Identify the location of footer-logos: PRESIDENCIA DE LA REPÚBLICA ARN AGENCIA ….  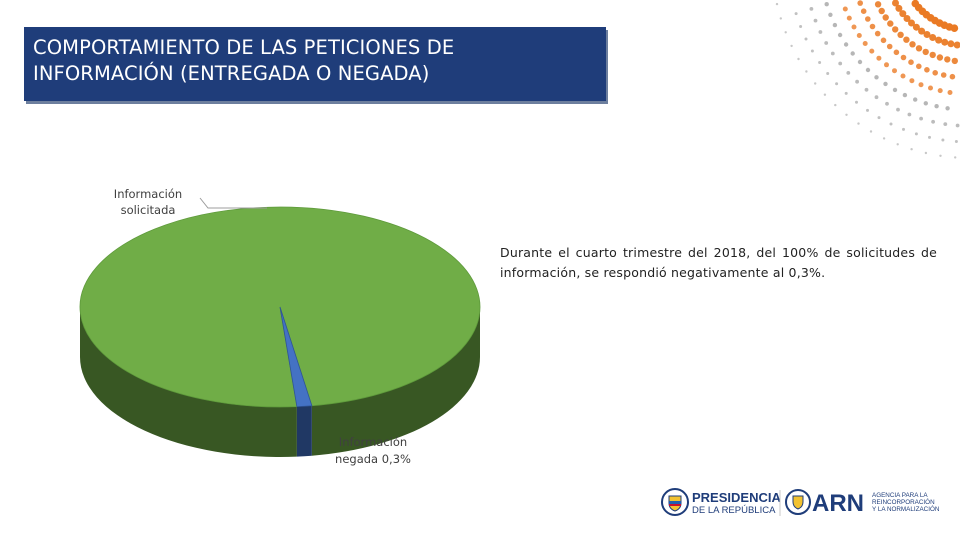
(800, 502).